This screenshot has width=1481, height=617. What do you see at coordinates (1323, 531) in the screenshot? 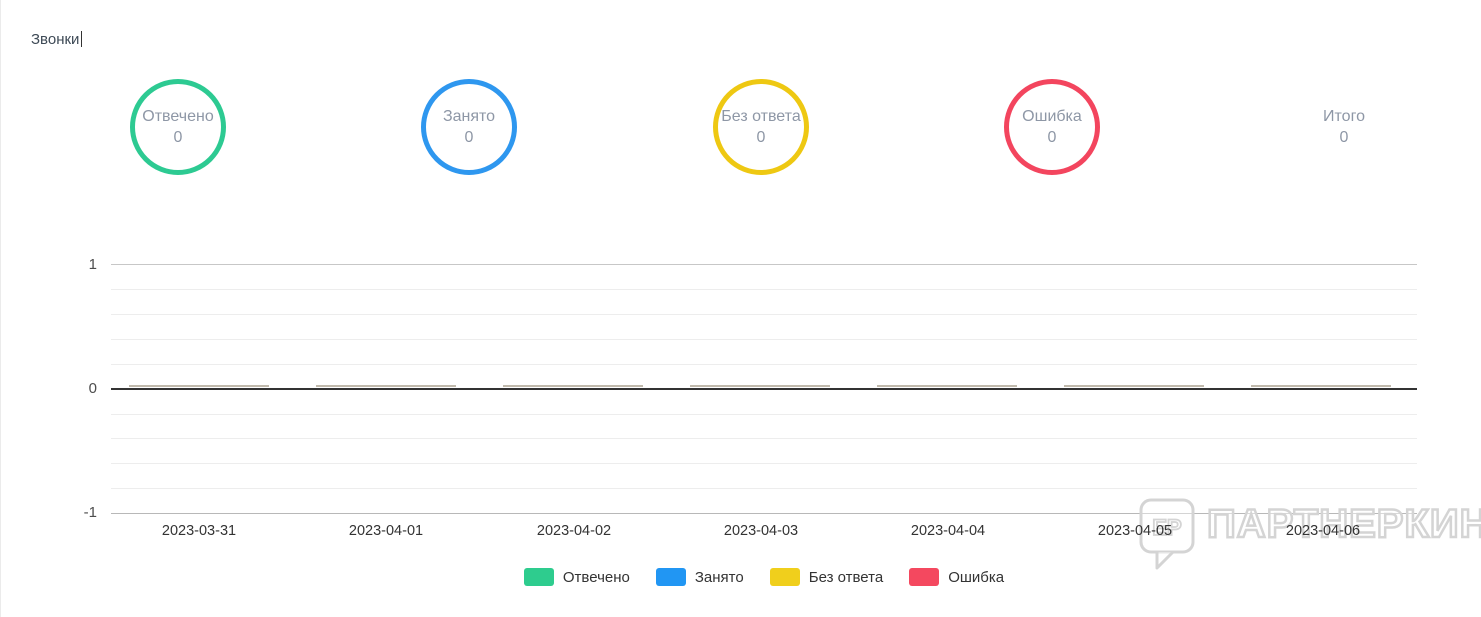
I see `x-tick-label: 2023-04-06` at bounding box center [1323, 531].